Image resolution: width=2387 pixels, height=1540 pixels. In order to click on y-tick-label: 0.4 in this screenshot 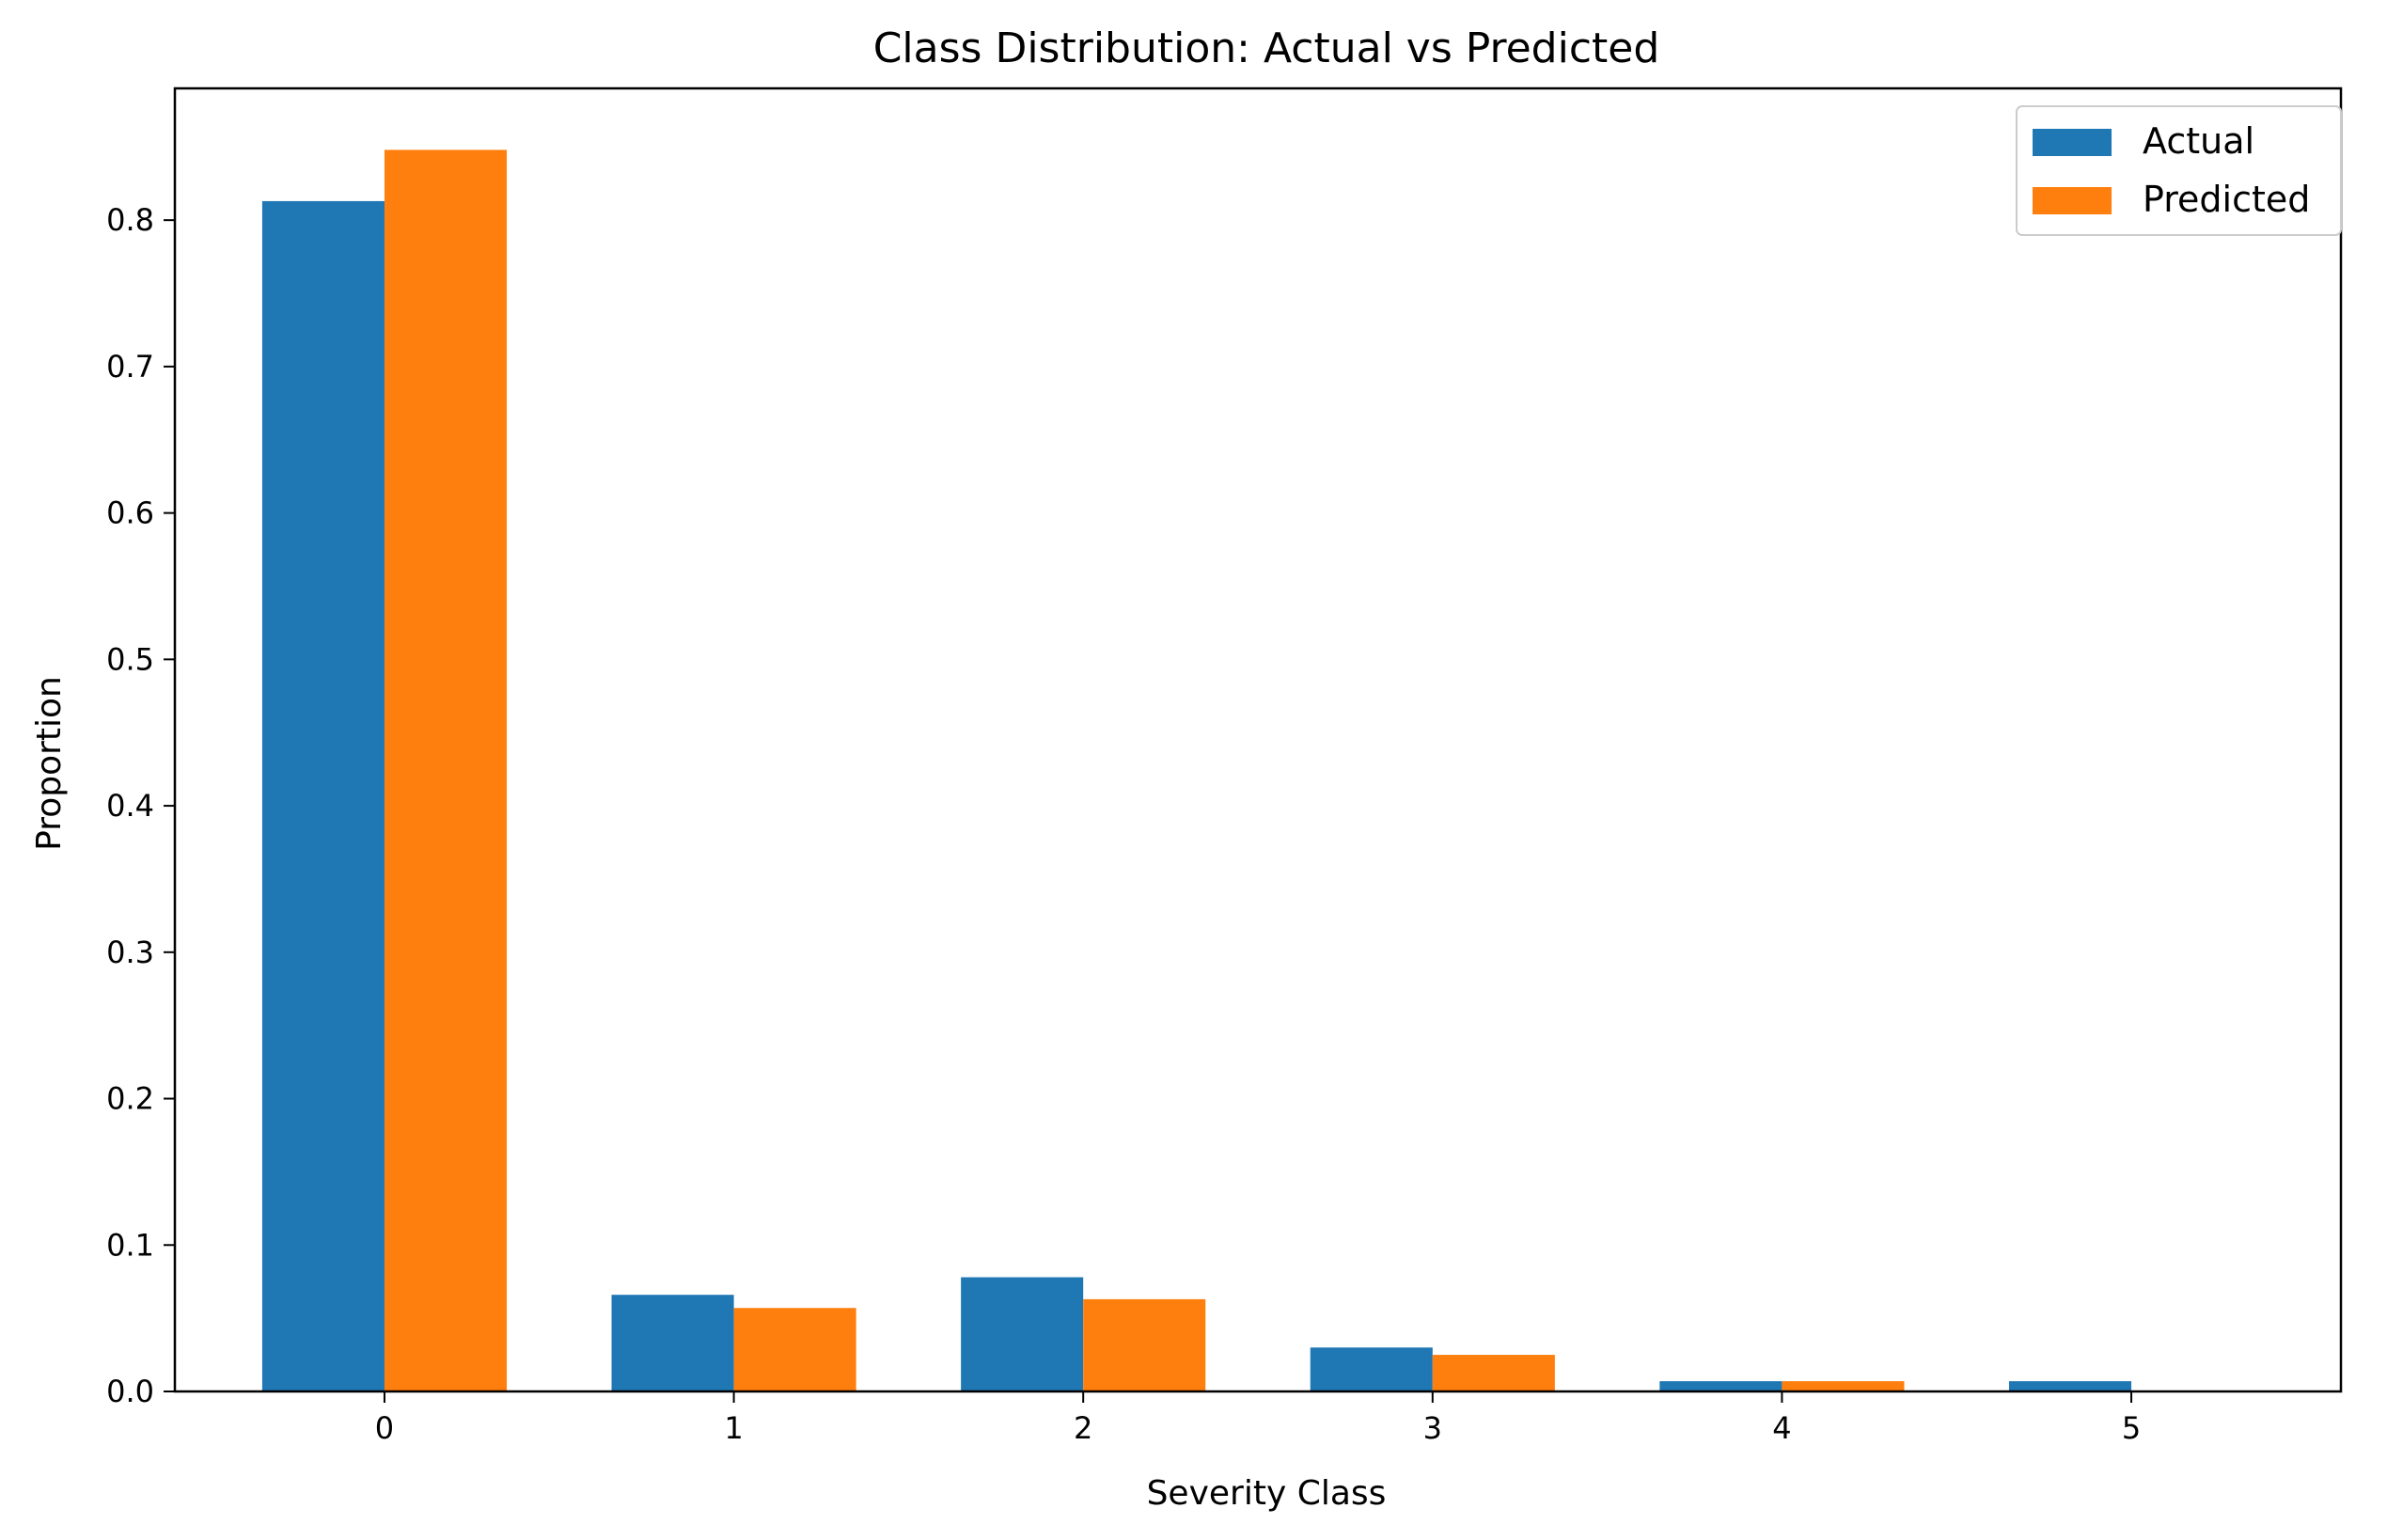, I will do `click(130, 806)`.